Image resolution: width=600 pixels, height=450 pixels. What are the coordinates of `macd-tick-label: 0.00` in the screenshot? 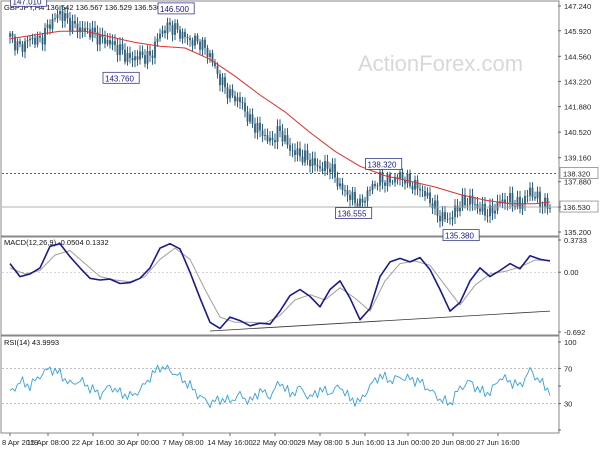 It's located at (571, 272).